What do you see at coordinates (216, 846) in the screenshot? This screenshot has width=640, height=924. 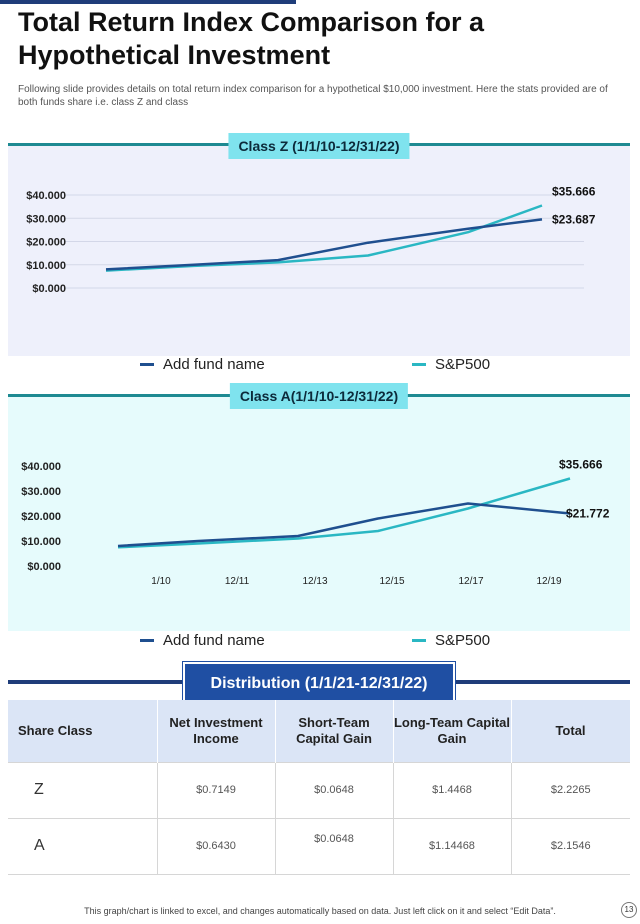 I see `cell-net-investment-income: $0.6430` at bounding box center [216, 846].